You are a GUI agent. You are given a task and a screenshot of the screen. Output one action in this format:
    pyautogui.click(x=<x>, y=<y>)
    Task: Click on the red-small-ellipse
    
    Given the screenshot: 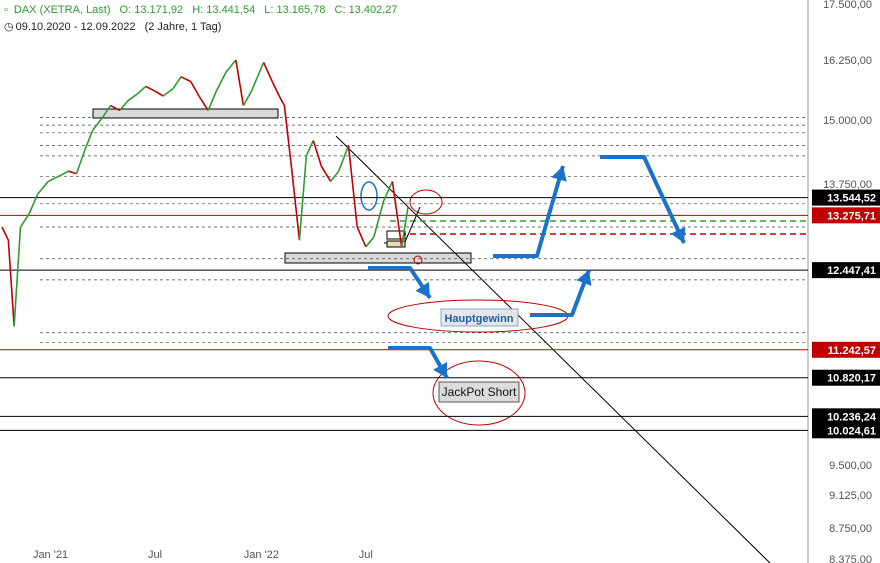 What is the action you would take?
    pyautogui.click(x=418, y=260)
    